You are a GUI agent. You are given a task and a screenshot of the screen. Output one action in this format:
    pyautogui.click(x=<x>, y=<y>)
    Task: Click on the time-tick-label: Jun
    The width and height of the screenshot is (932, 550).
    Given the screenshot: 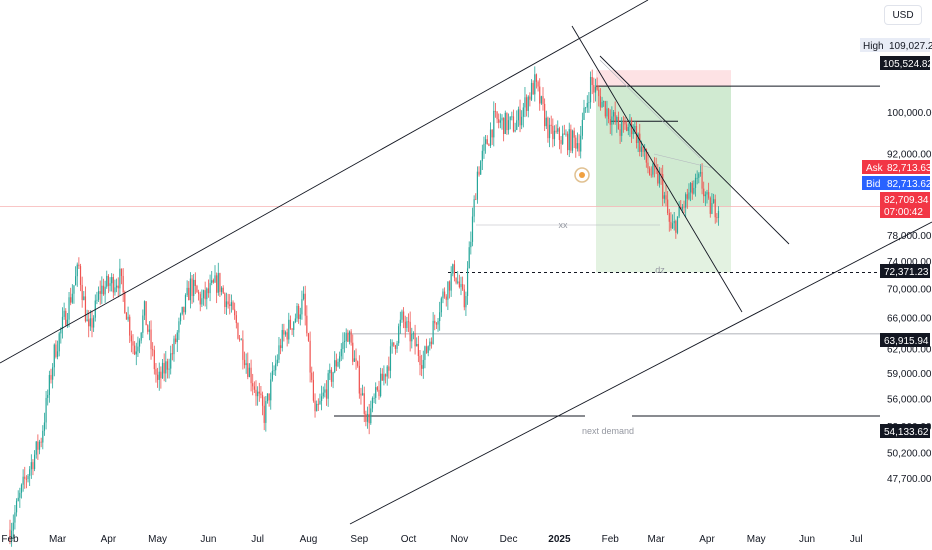 What is the action you would take?
    pyautogui.click(x=807, y=539)
    